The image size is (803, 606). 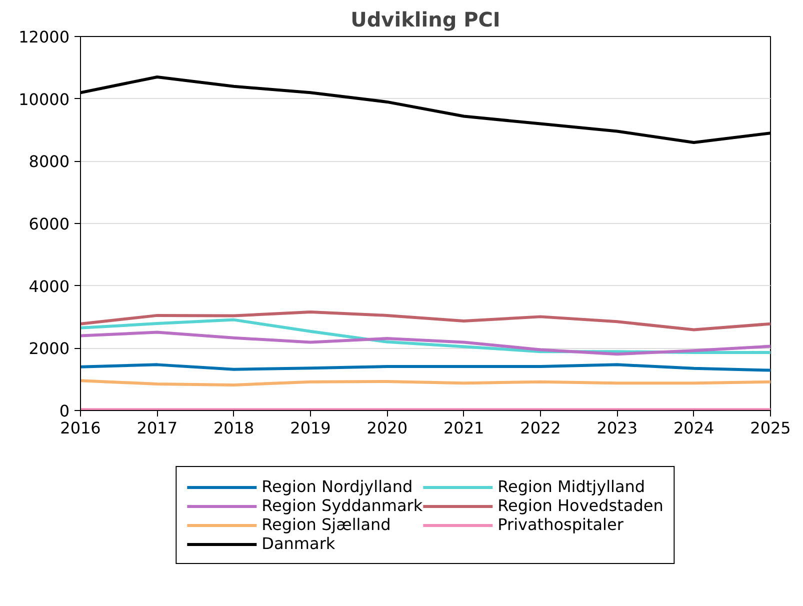 What do you see at coordinates (80, 428) in the screenshot?
I see `x-tick-label: 2016` at bounding box center [80, 428].